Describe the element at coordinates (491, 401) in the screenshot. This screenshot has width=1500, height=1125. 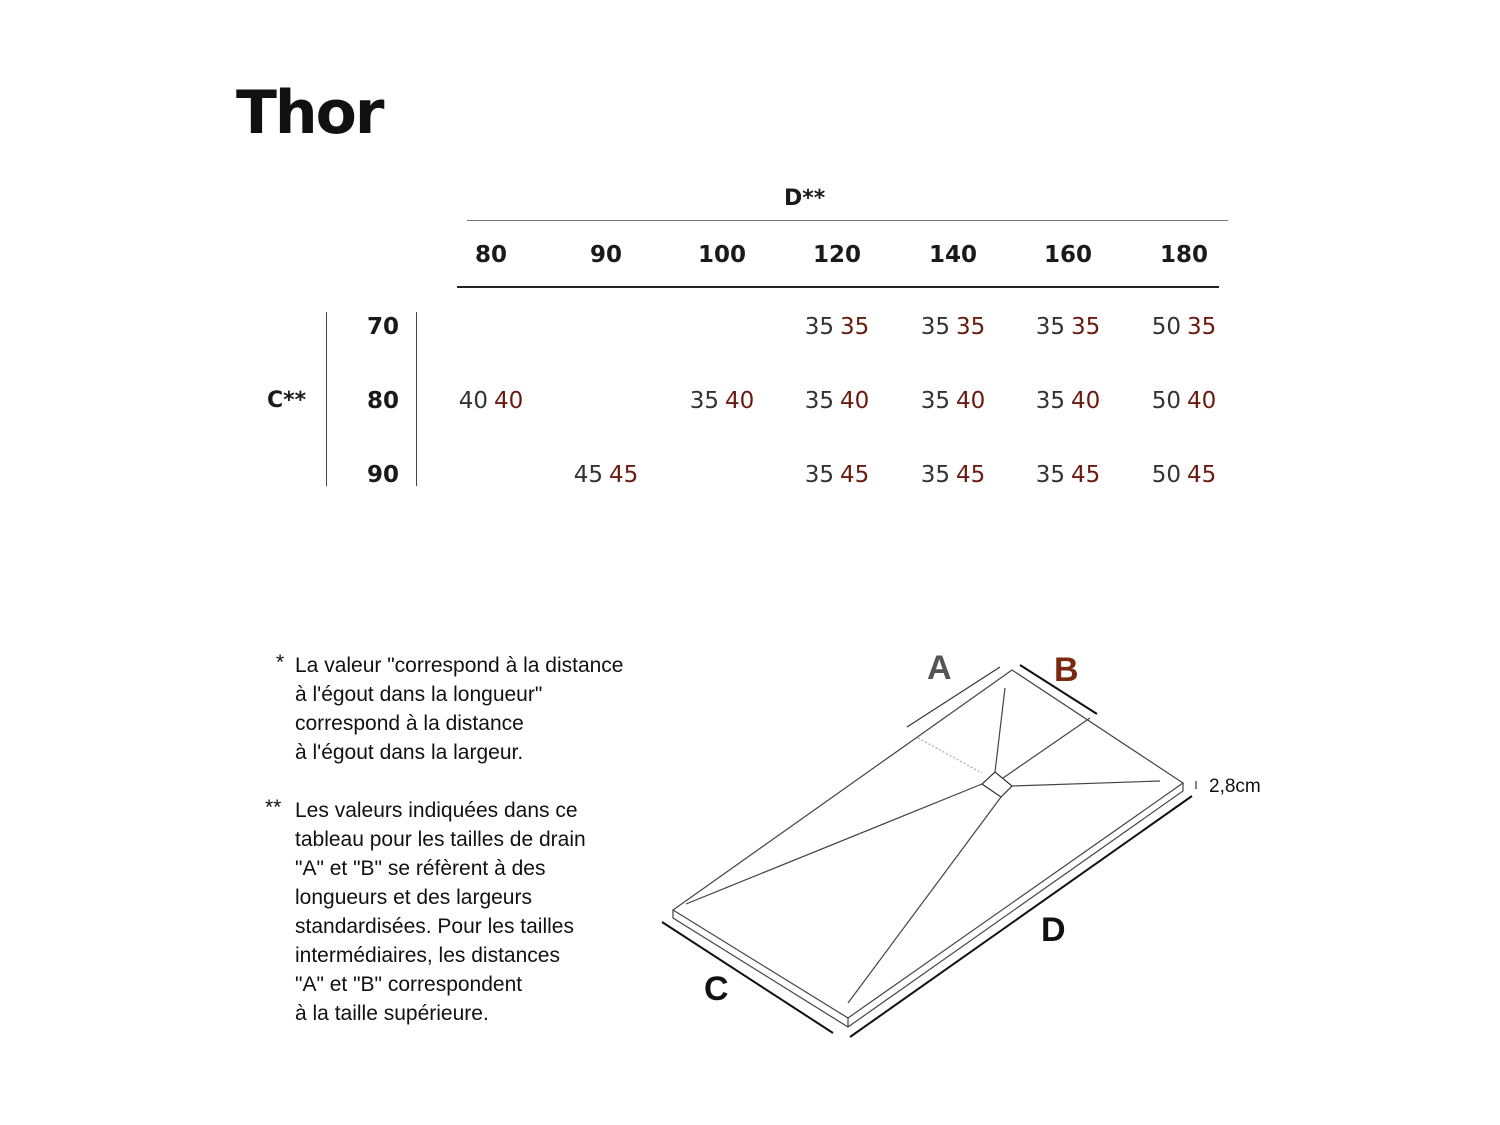
I see `table-cell: 40 40` at that location.